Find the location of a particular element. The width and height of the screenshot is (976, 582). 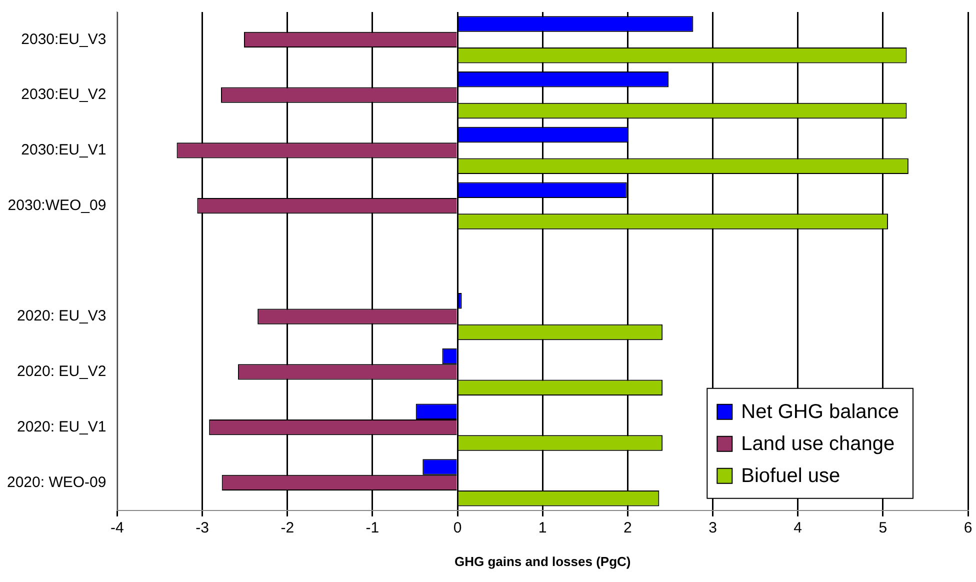

x-tick-label: -1 is located at coordinates (373, 528).